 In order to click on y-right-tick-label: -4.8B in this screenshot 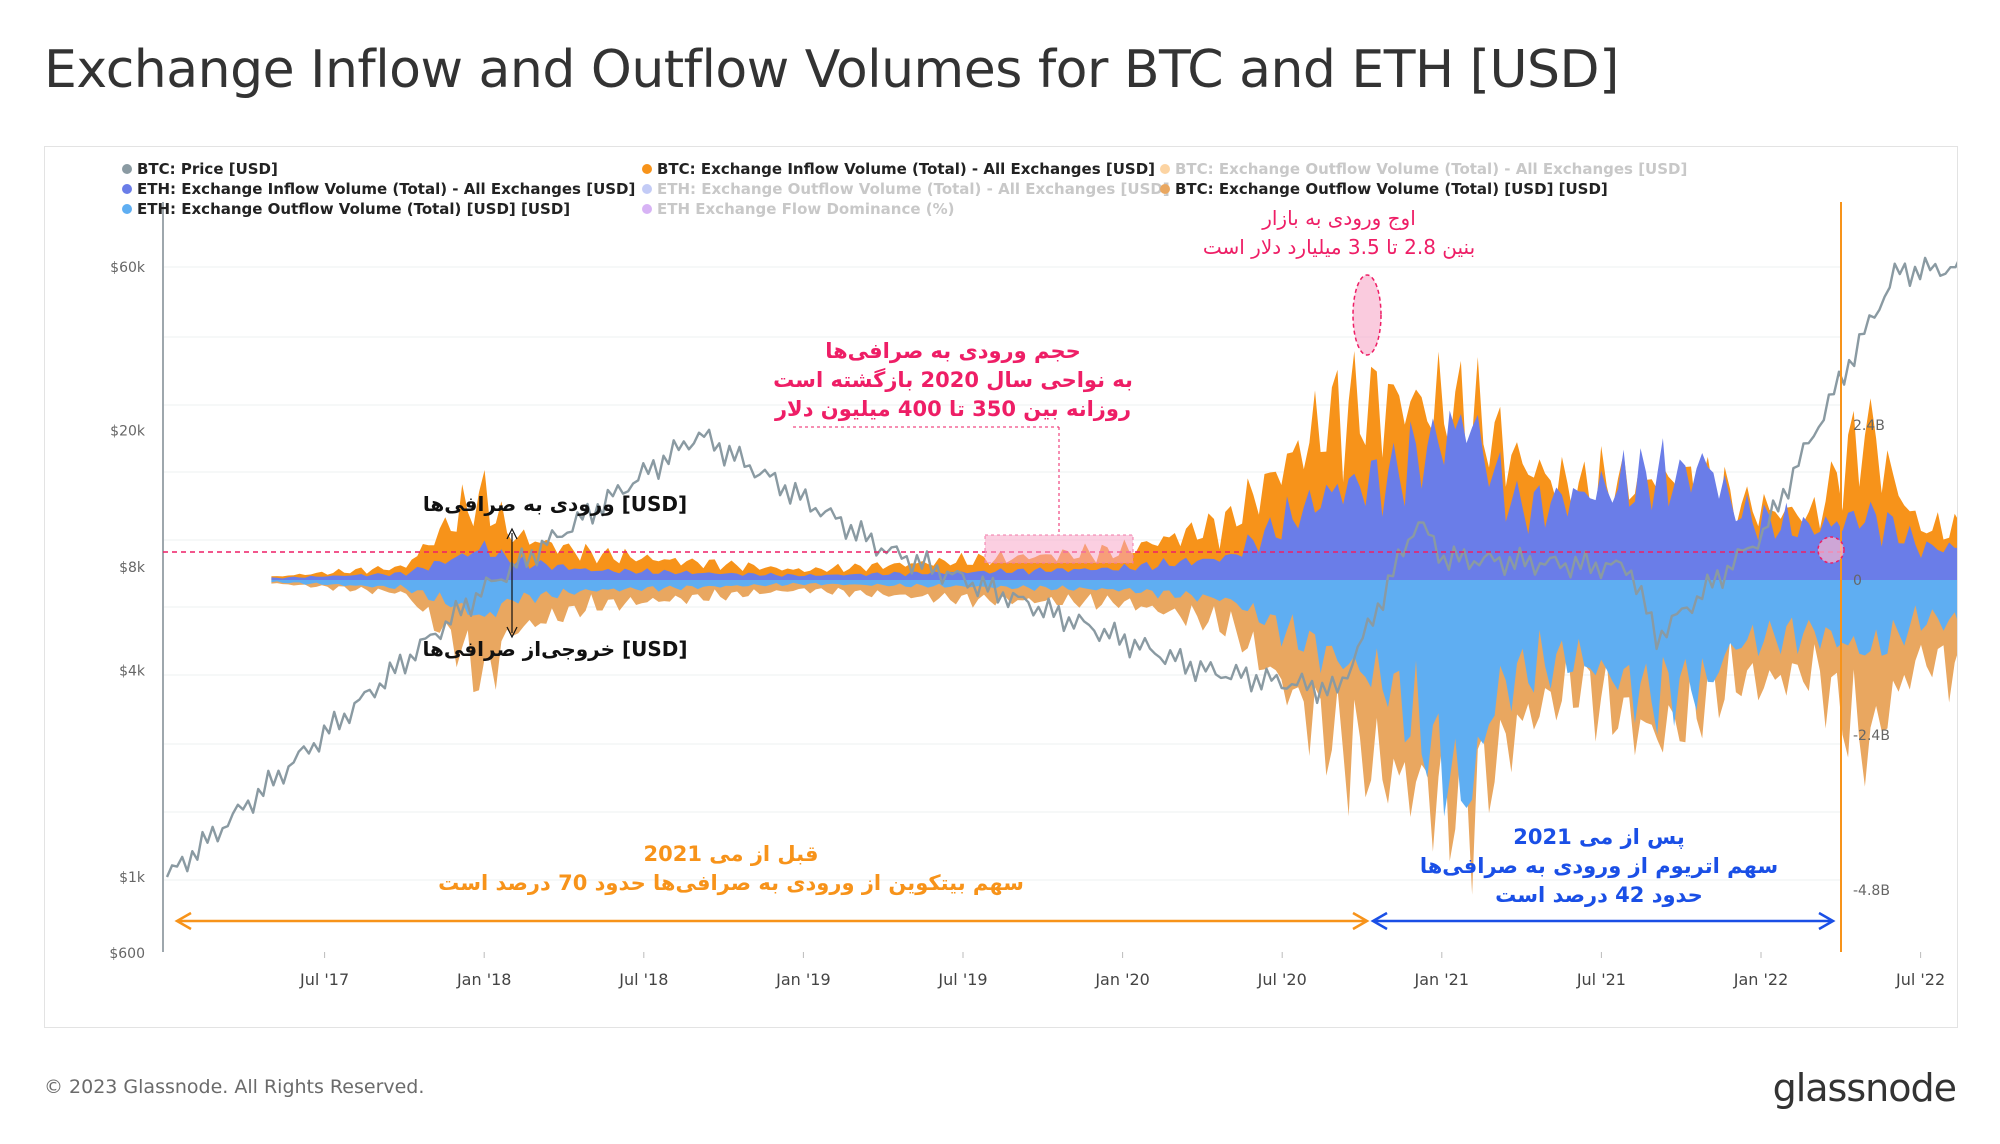, I will do `click(1871, 891)`.